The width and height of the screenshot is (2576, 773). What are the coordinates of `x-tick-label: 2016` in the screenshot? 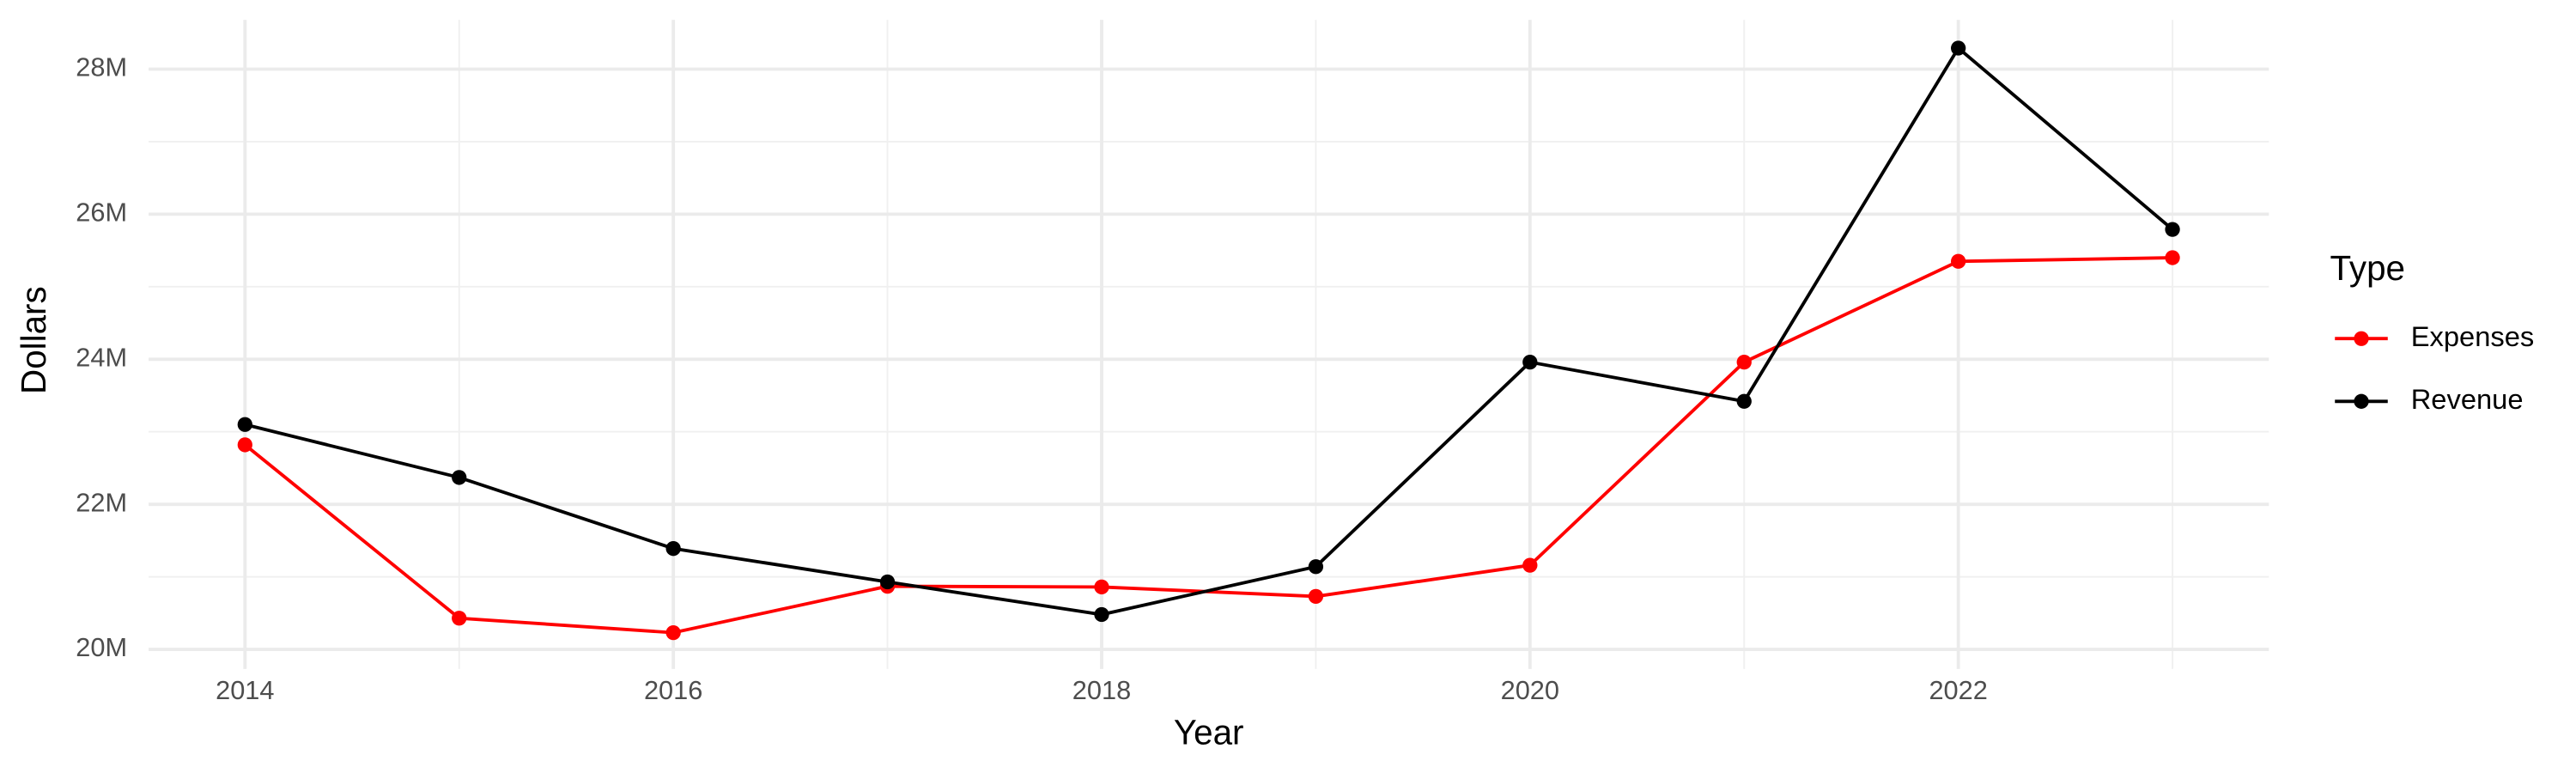 It's located at (673, 690).